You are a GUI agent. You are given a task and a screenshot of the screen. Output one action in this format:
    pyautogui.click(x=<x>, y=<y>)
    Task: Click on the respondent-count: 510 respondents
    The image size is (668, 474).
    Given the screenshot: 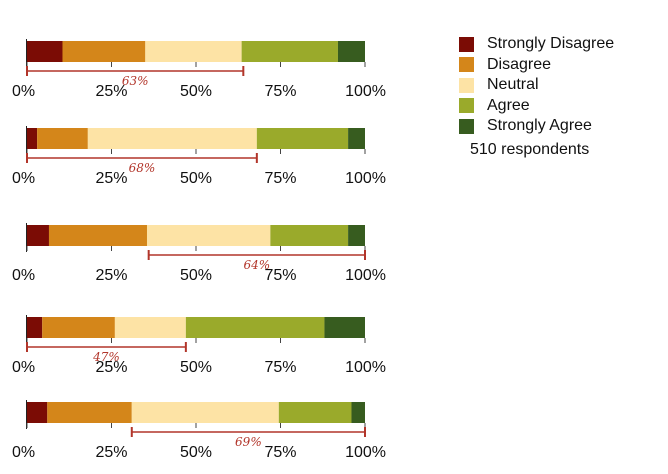 What is the action you would take?
    pyautogui.click(x=530, y=149)
    